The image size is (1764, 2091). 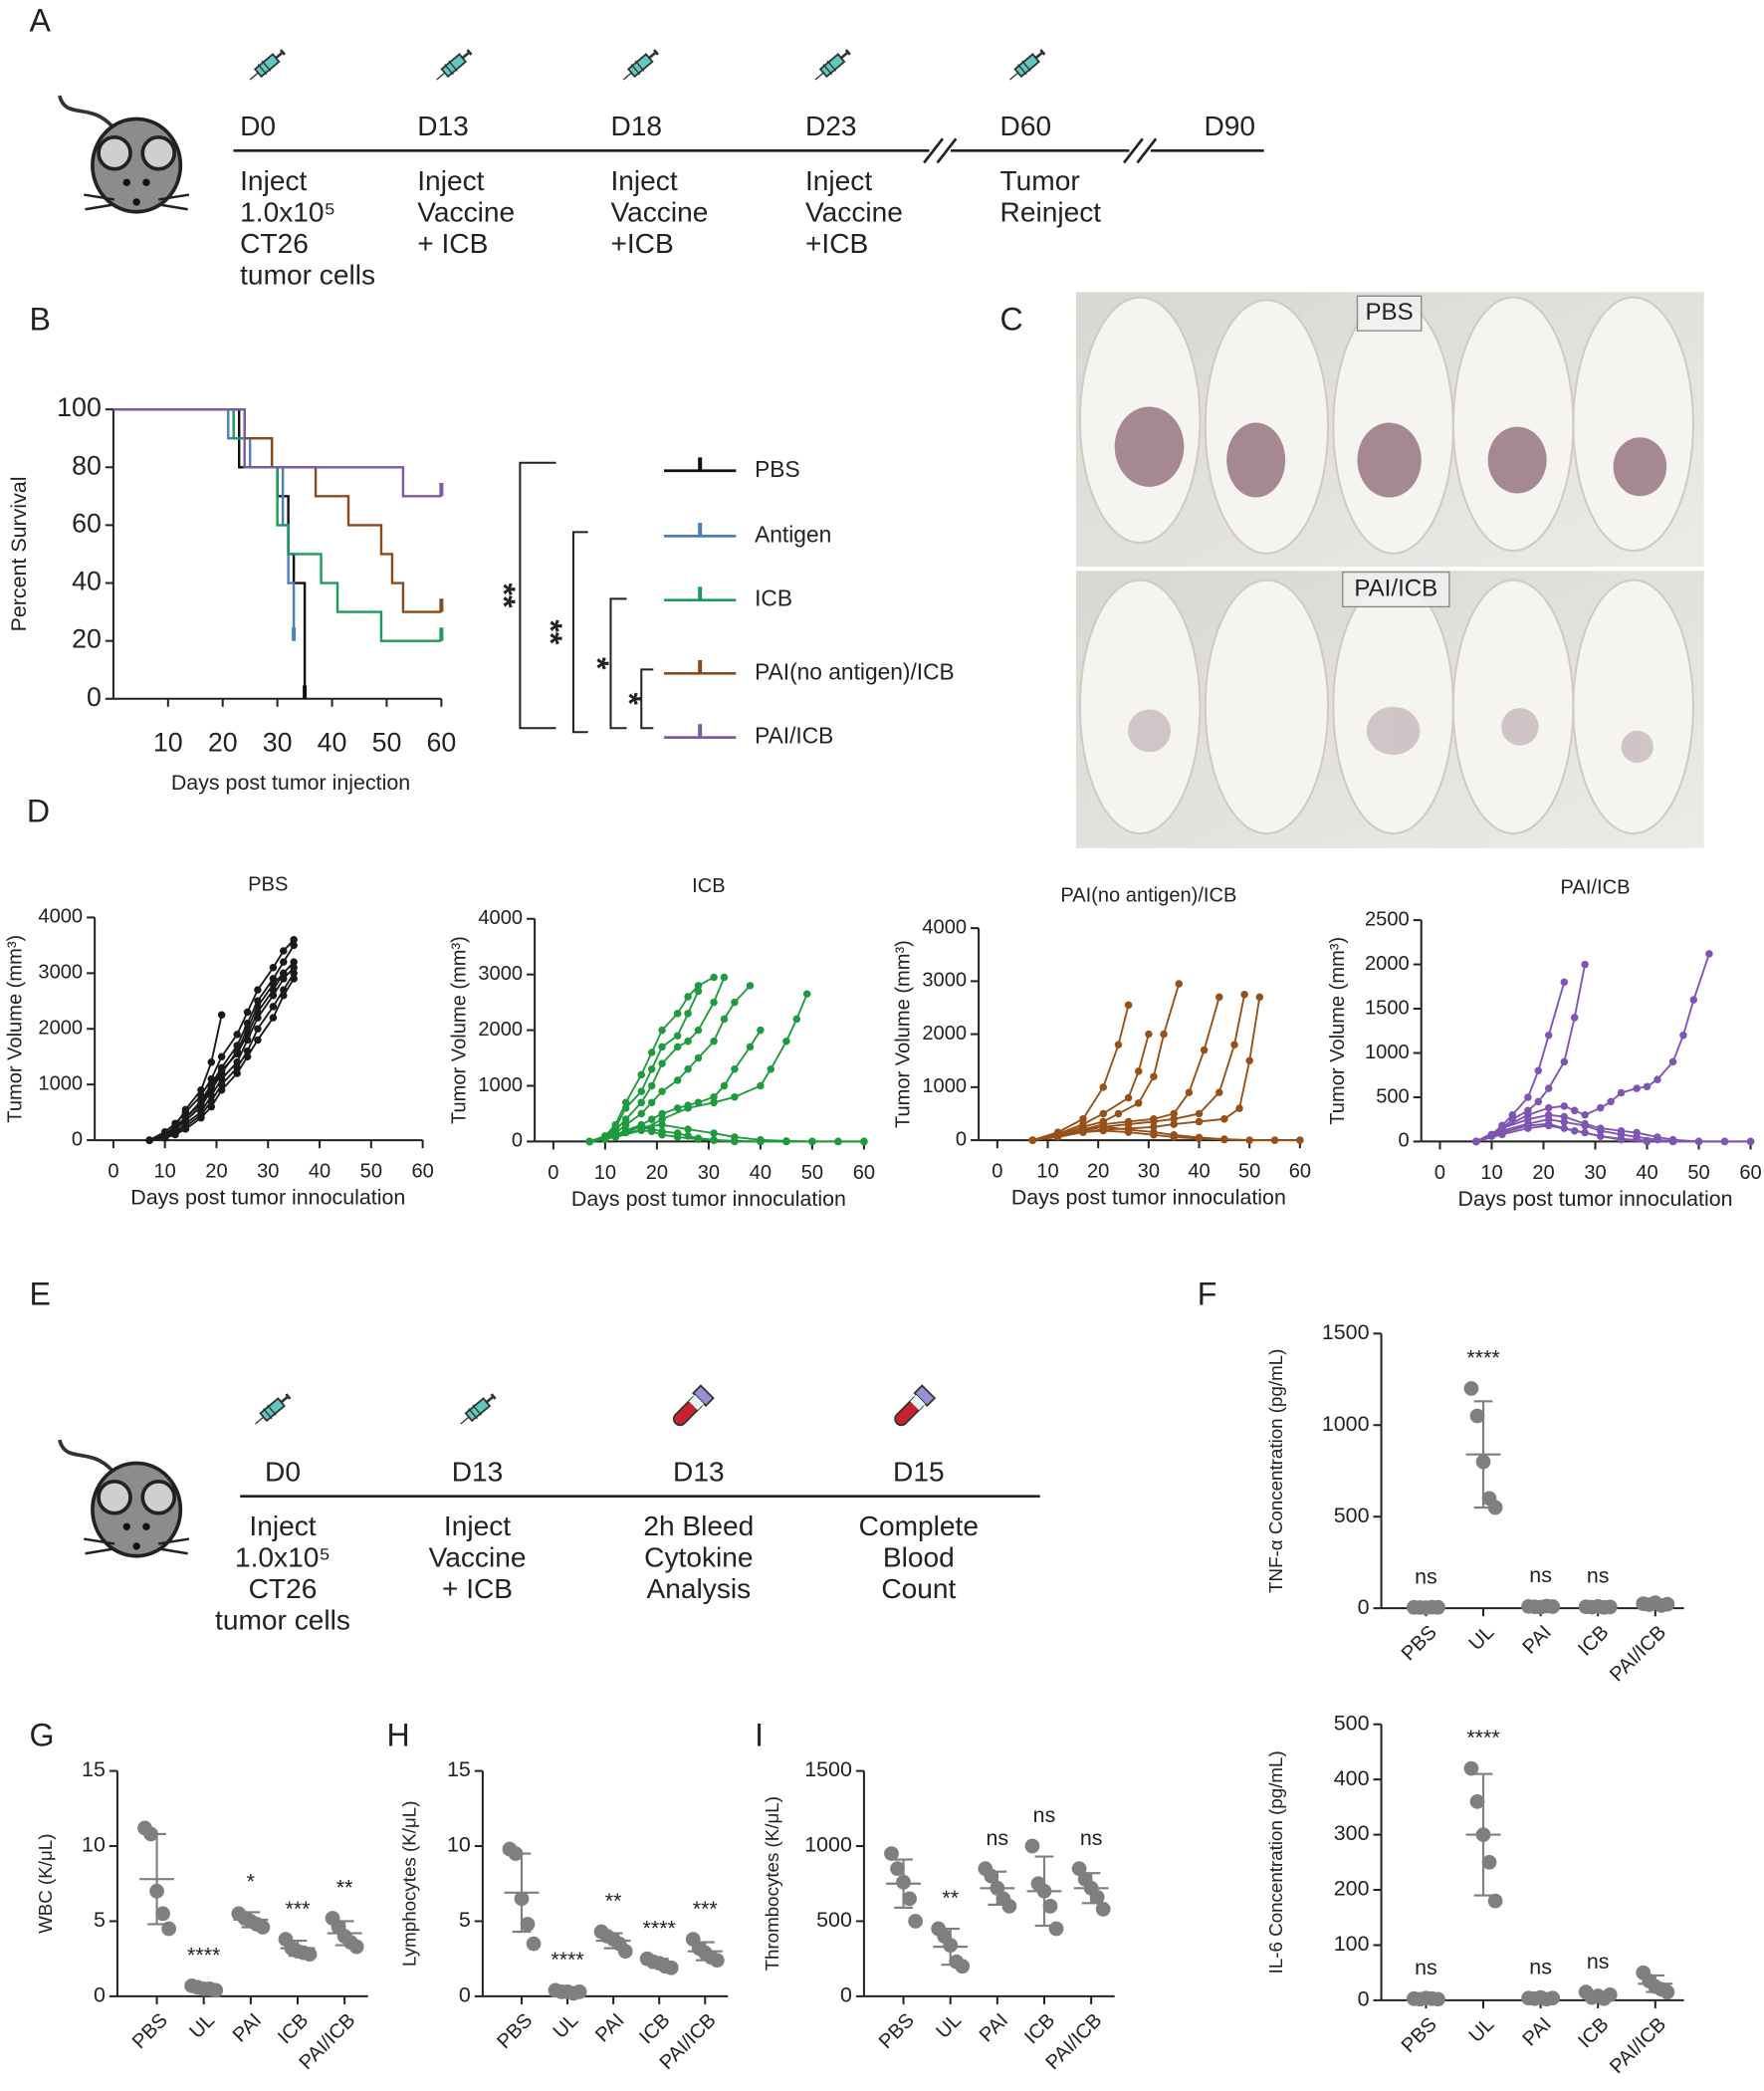 I want to click on y-axis-label: Tumor Volume (mm³), so click(x=459, y=1030).